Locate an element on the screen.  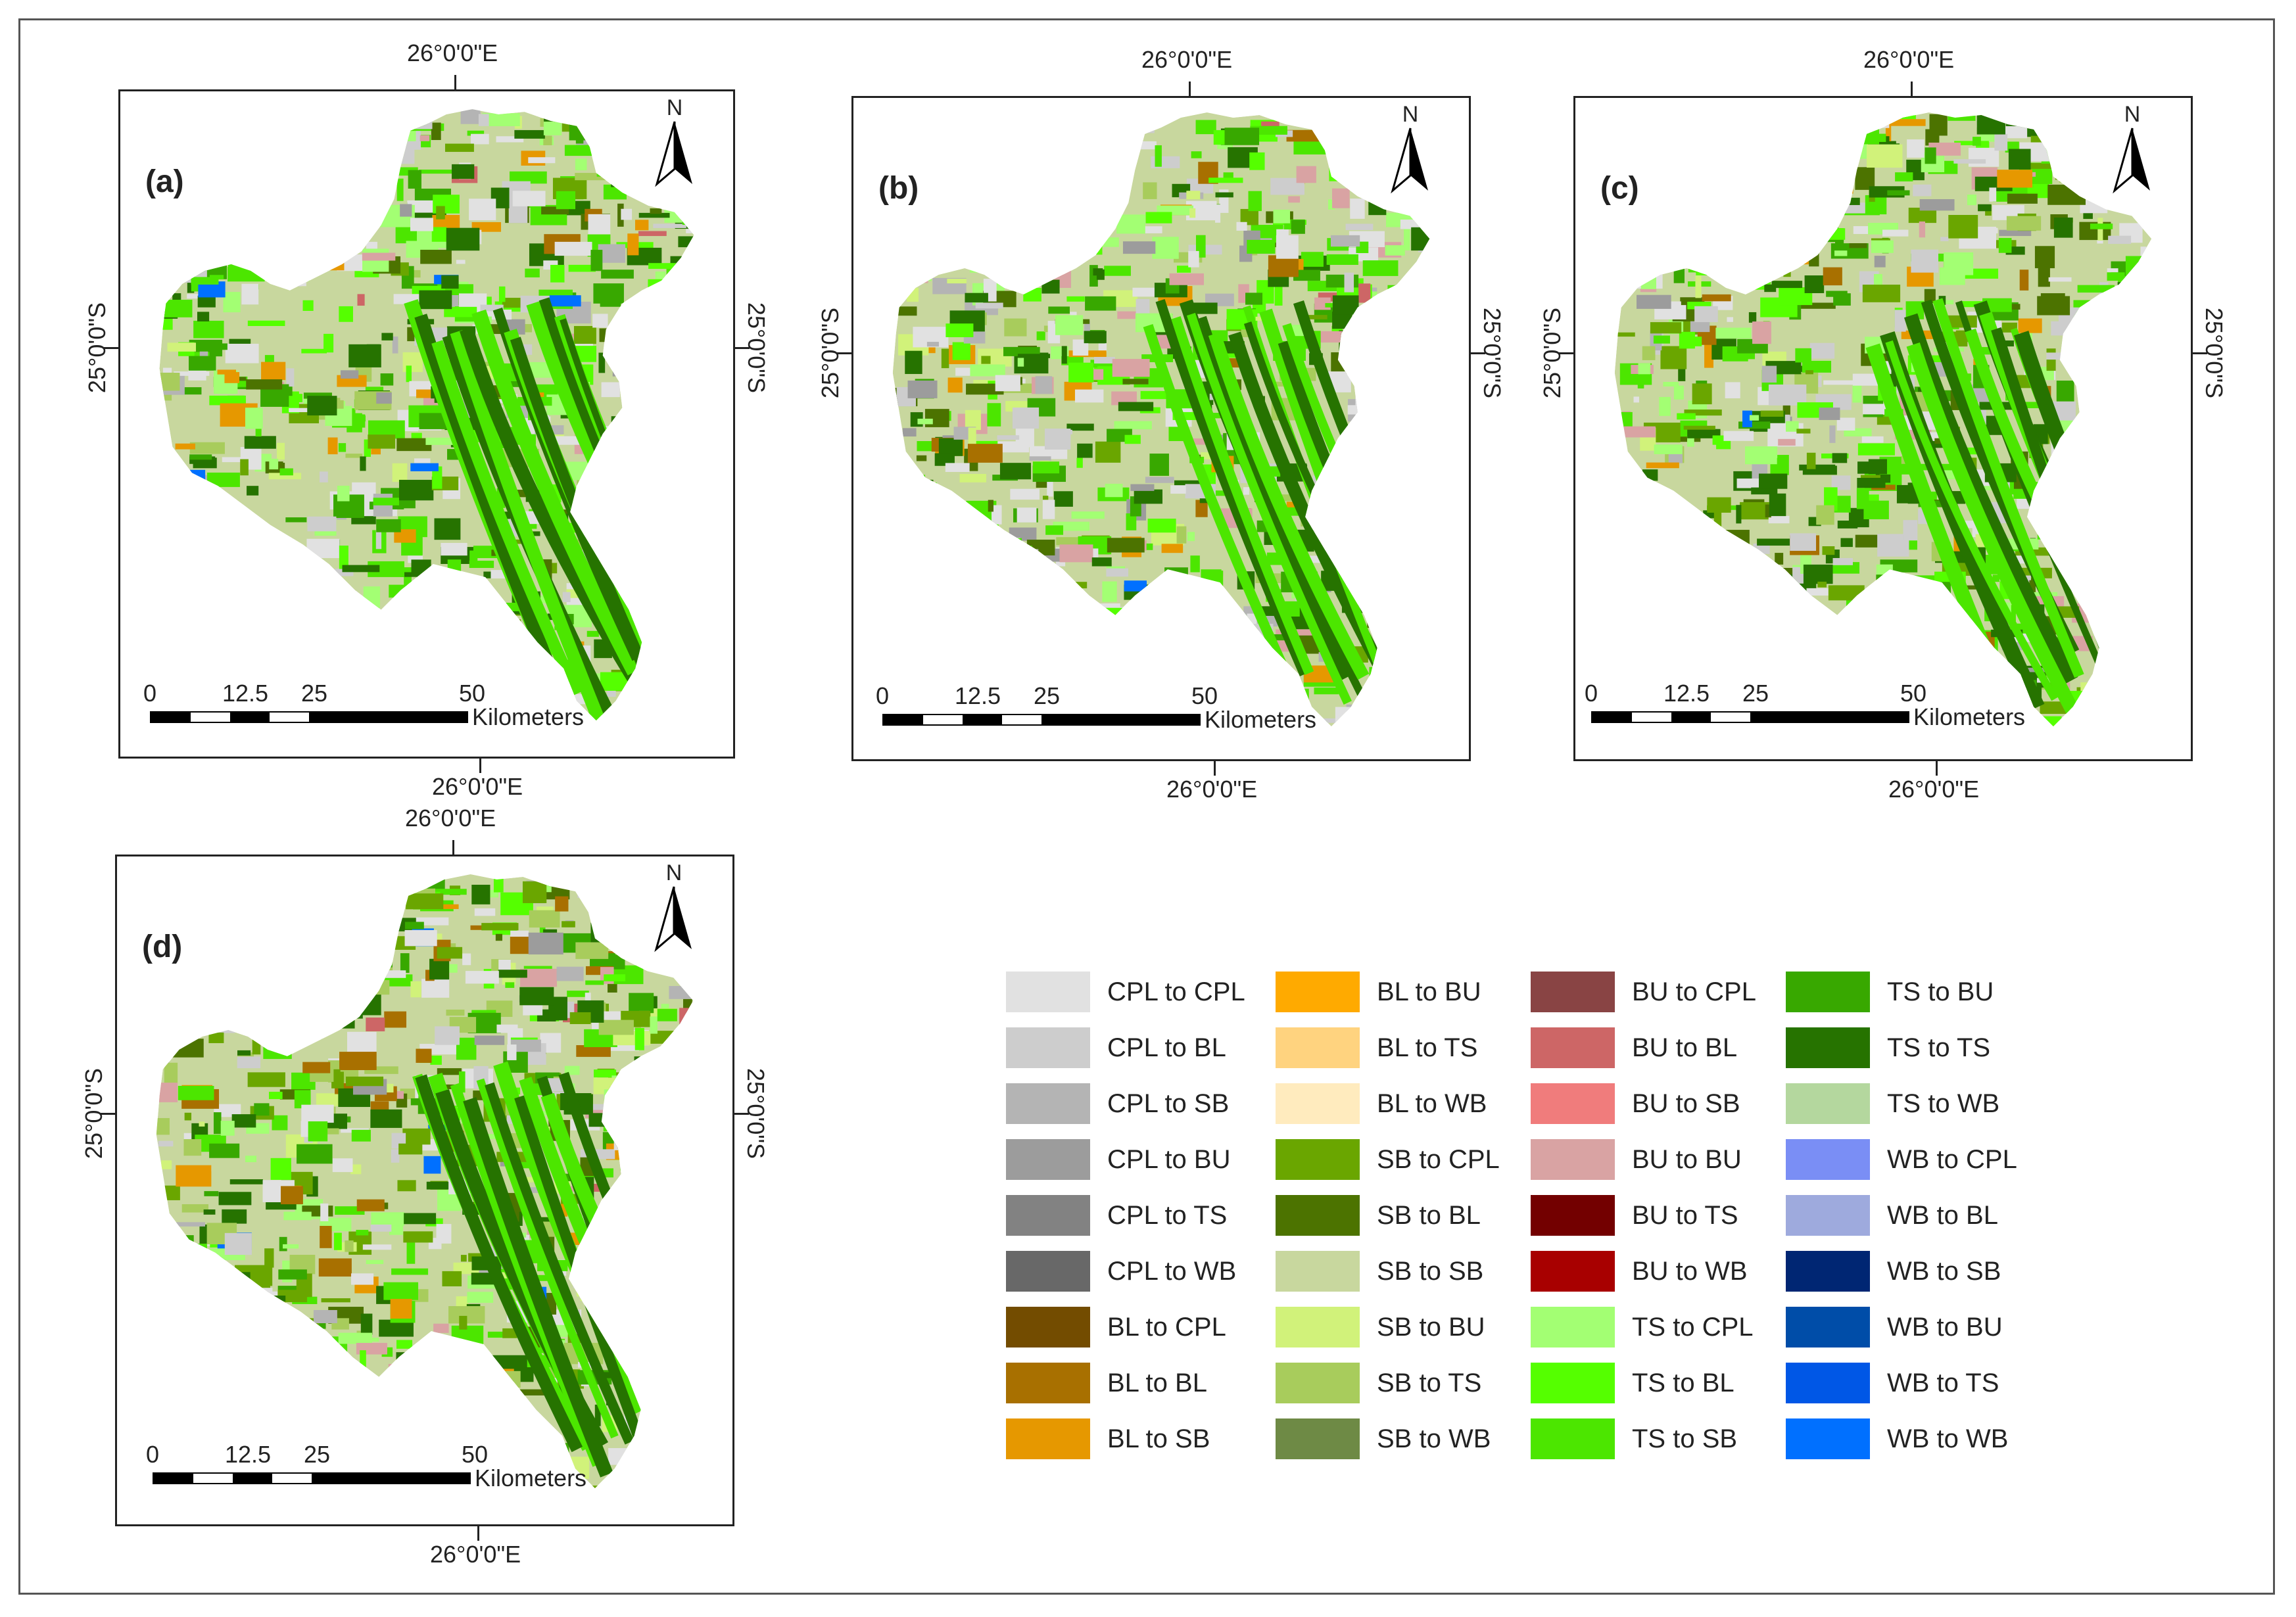
legend-label: TS to BU is located at coordinates (1941, 992).